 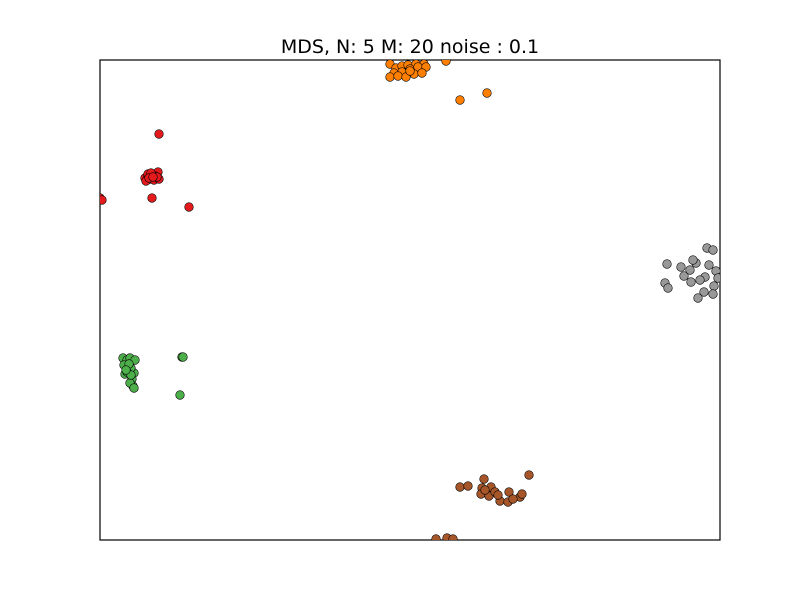 I want to click on scatter-point-s2-p19, so click(x=183, y=357).